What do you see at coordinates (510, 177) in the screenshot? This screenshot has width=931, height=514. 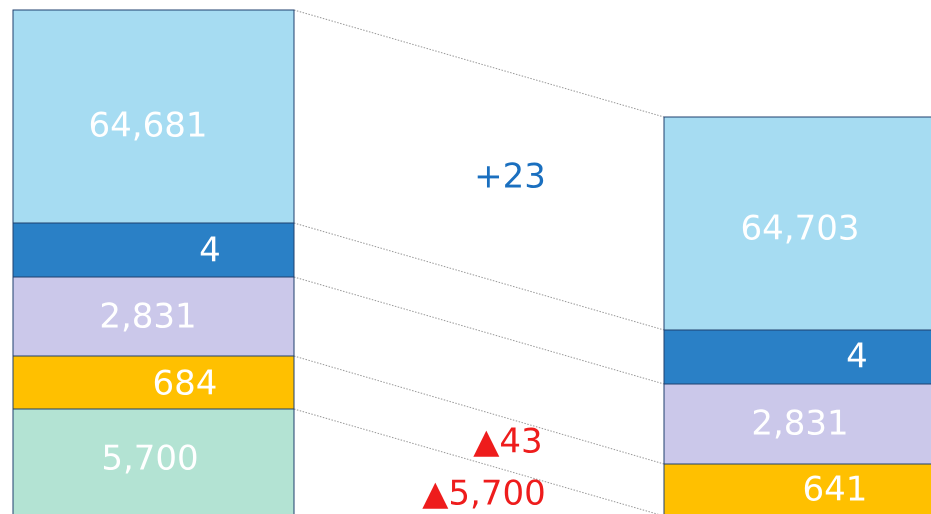 I see `difference-label: +23` at bounding box center [510, 177].